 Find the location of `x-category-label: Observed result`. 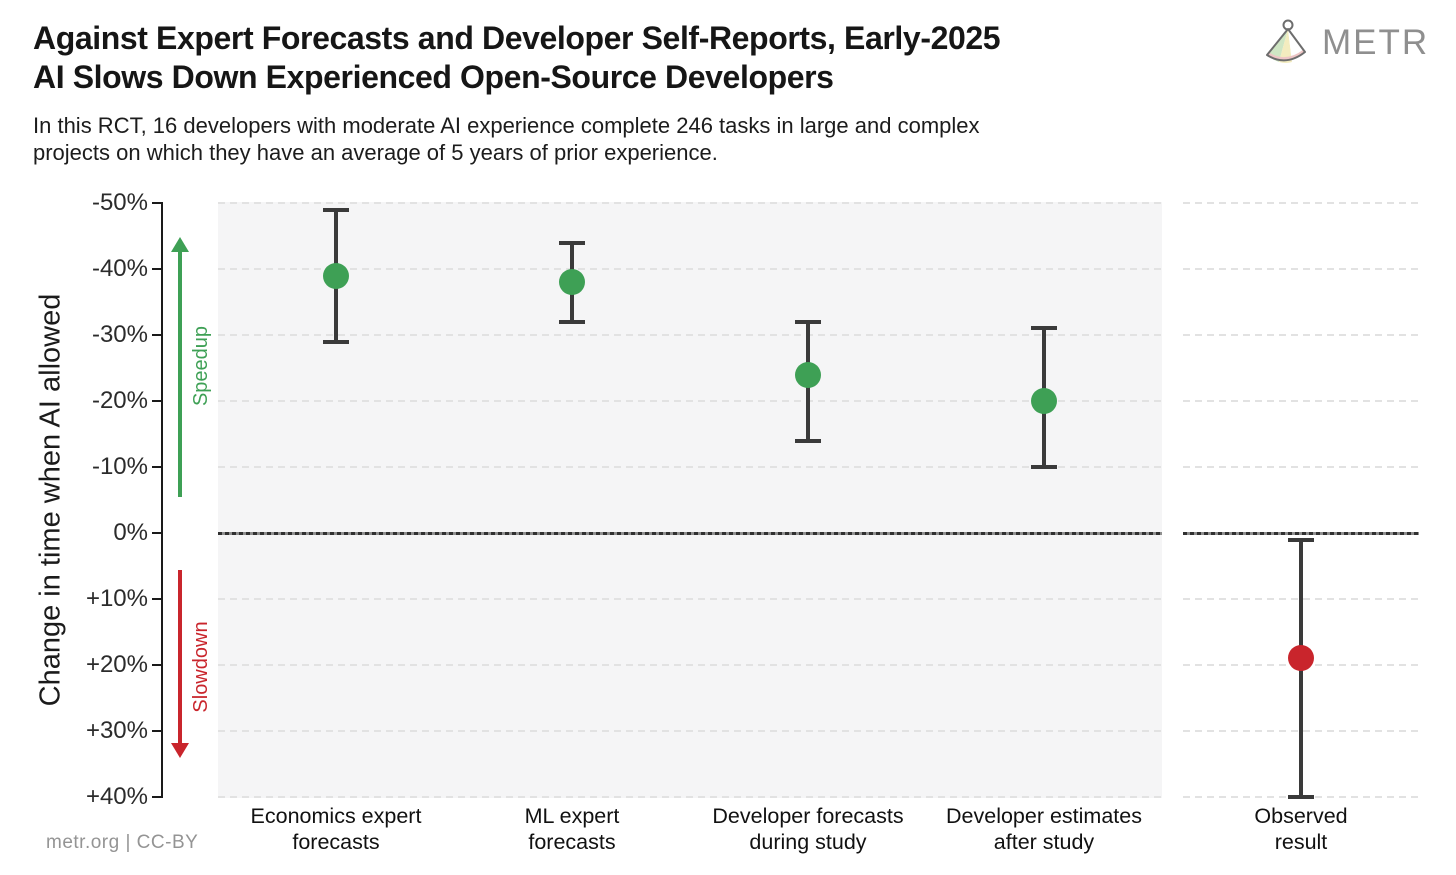

x-category-label: Observed result is located at coordinates (1301, 829).